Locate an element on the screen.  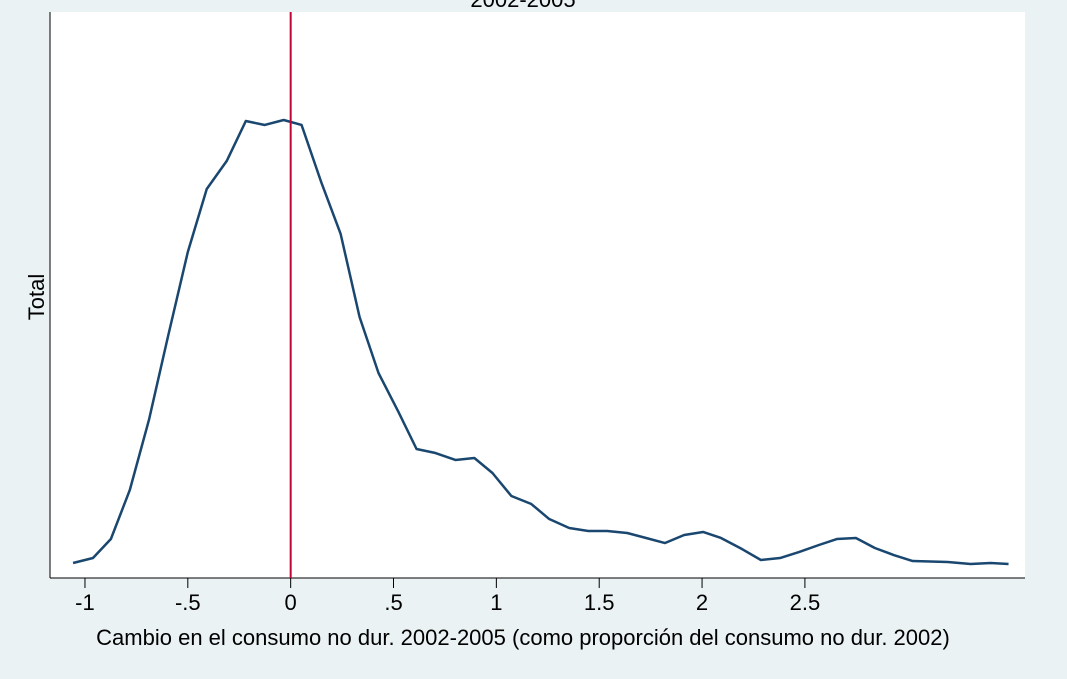
chart-title: 2002-2005 is located at coordinates (522, 6).